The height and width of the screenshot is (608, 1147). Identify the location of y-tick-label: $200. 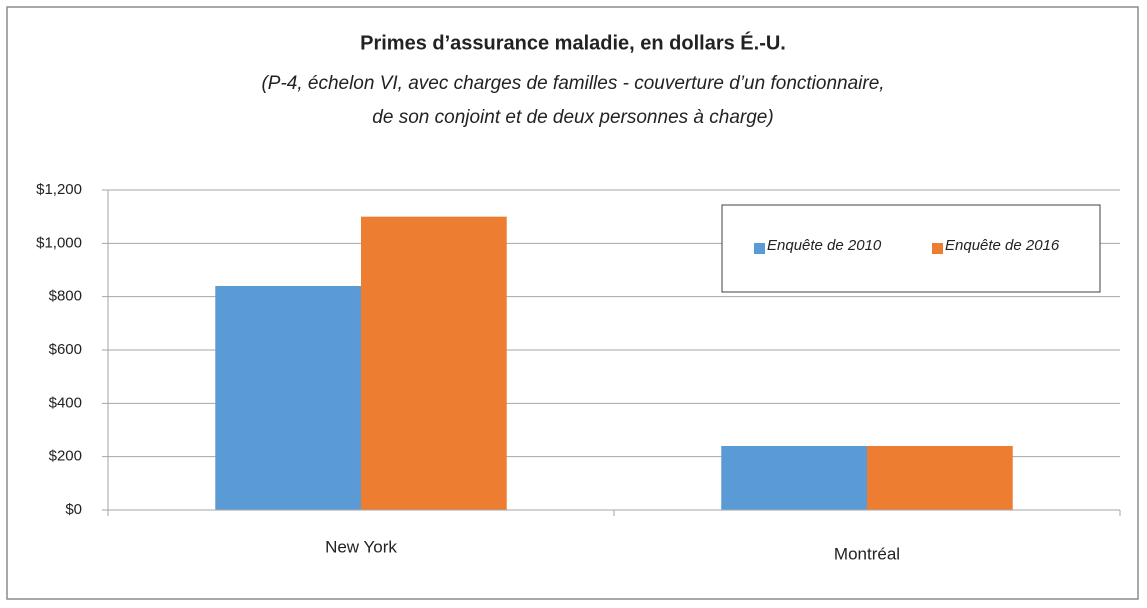
(65, 456).